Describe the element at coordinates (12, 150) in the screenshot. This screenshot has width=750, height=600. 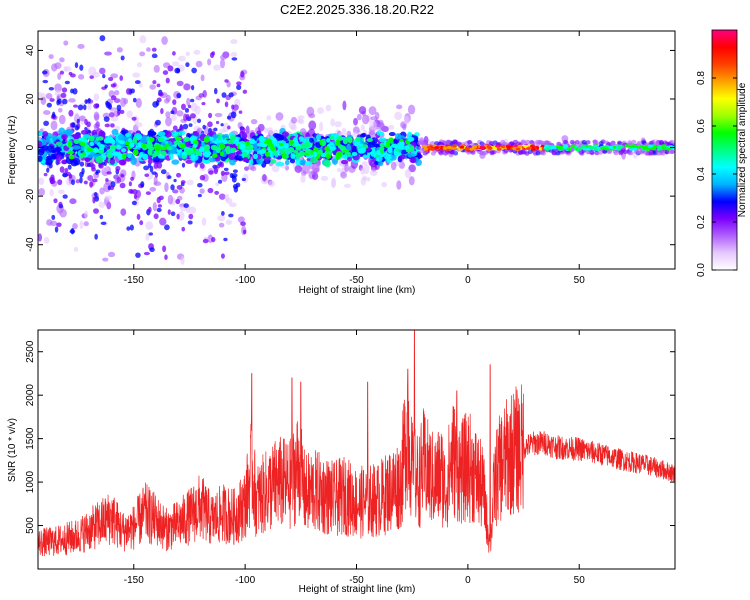
I see `spectrogram-ylabel: Frequency (Hz)` at that location.